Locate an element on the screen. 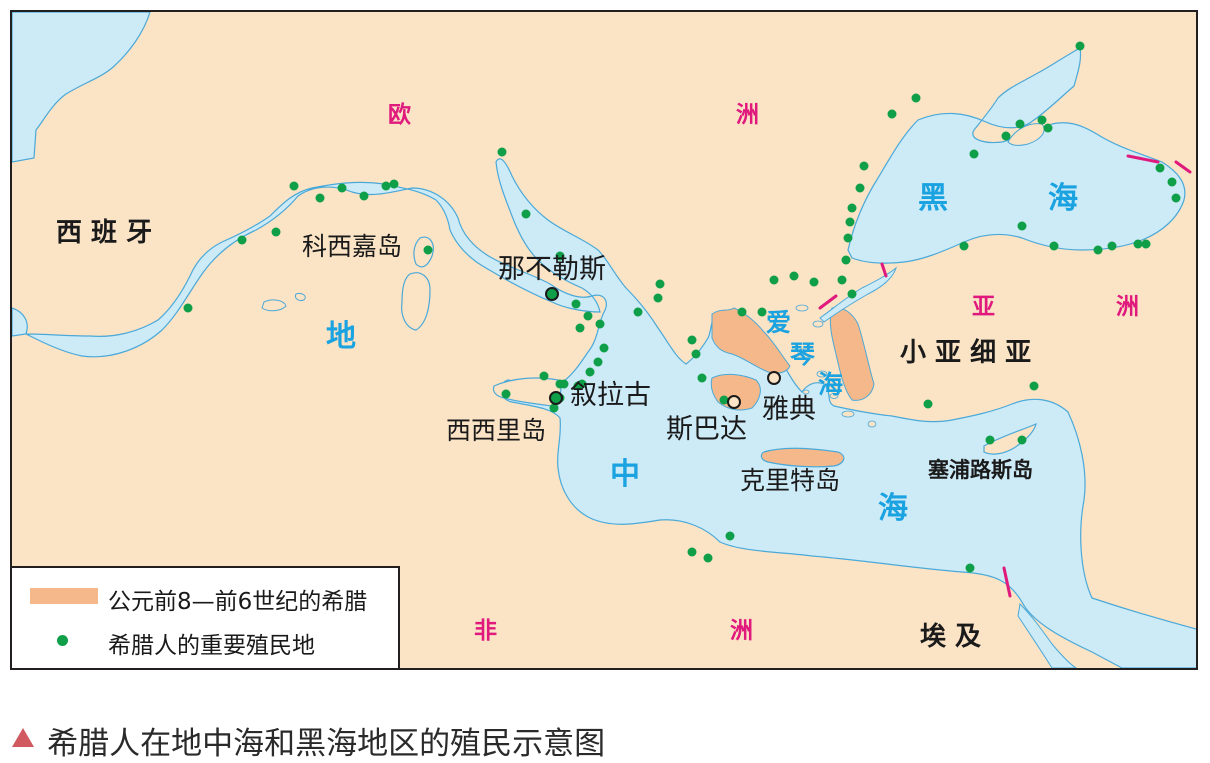 The image size is (1210, 763). black-sea is located at coordinates (1016, 155).